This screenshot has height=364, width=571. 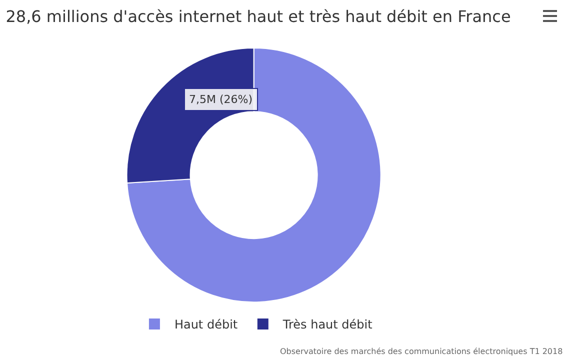 I want to click on text: Observatoire des marchés des communications électroniques T1 2018, so click(x=421, y=351).